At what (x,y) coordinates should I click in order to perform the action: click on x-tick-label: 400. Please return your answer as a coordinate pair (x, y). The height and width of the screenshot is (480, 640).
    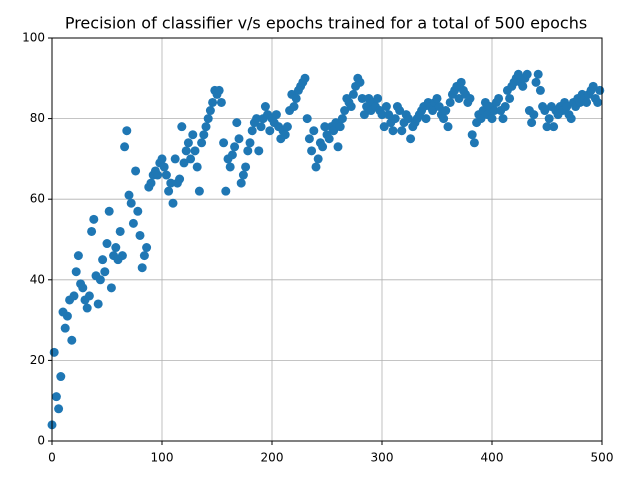
    Looking at the image, I should click on (492, 458).